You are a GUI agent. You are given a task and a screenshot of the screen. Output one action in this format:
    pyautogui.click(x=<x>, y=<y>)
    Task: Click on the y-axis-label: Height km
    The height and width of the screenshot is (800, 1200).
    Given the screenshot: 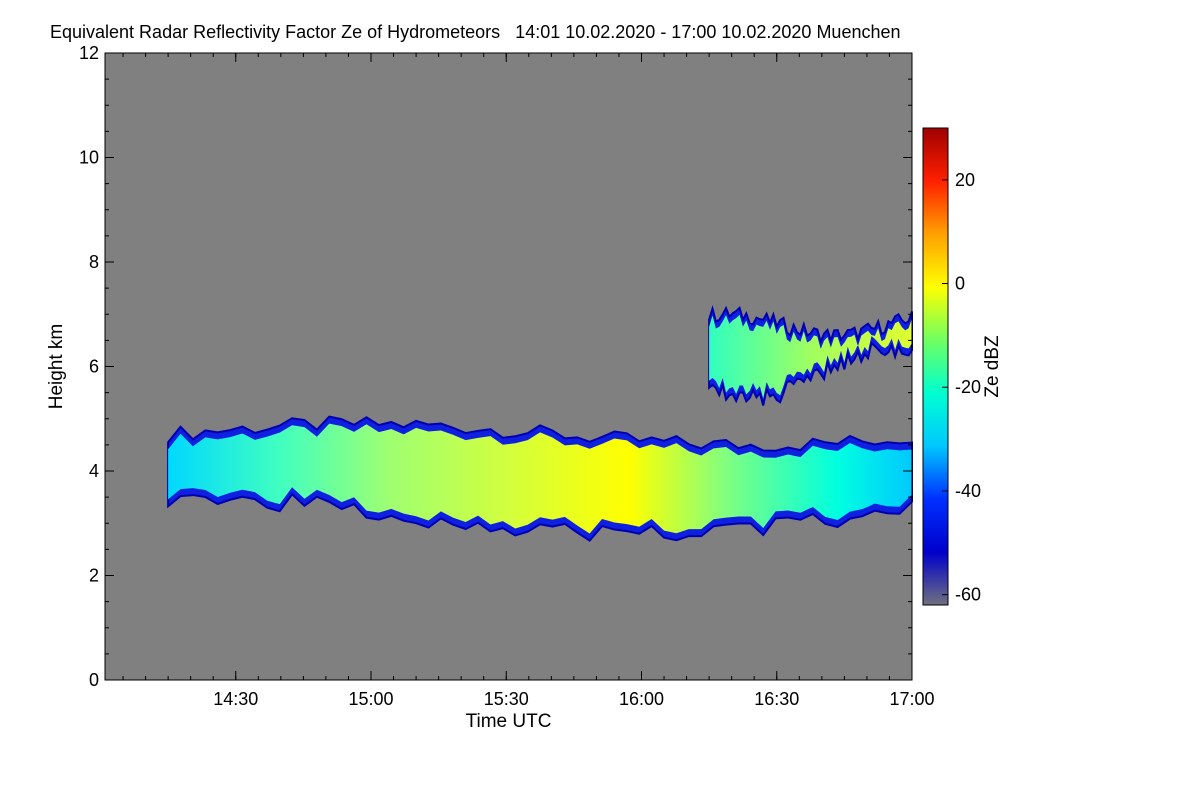 What is the action you would take?
    pyautogui.click(x=56, y=367)
    